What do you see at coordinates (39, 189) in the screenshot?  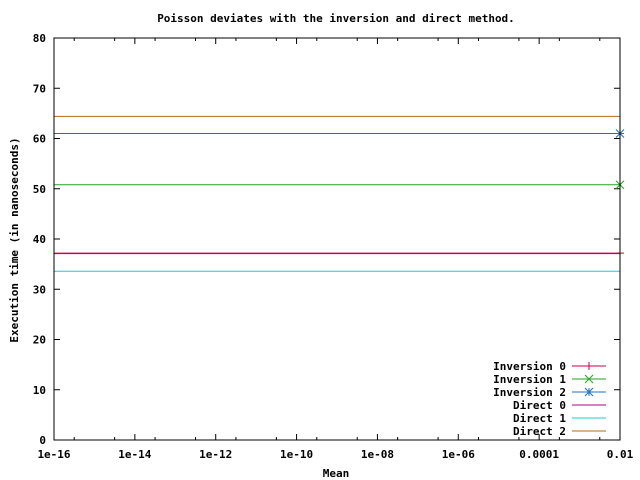 I see `y-tick-label: 50` at bounding box center [39, 189].